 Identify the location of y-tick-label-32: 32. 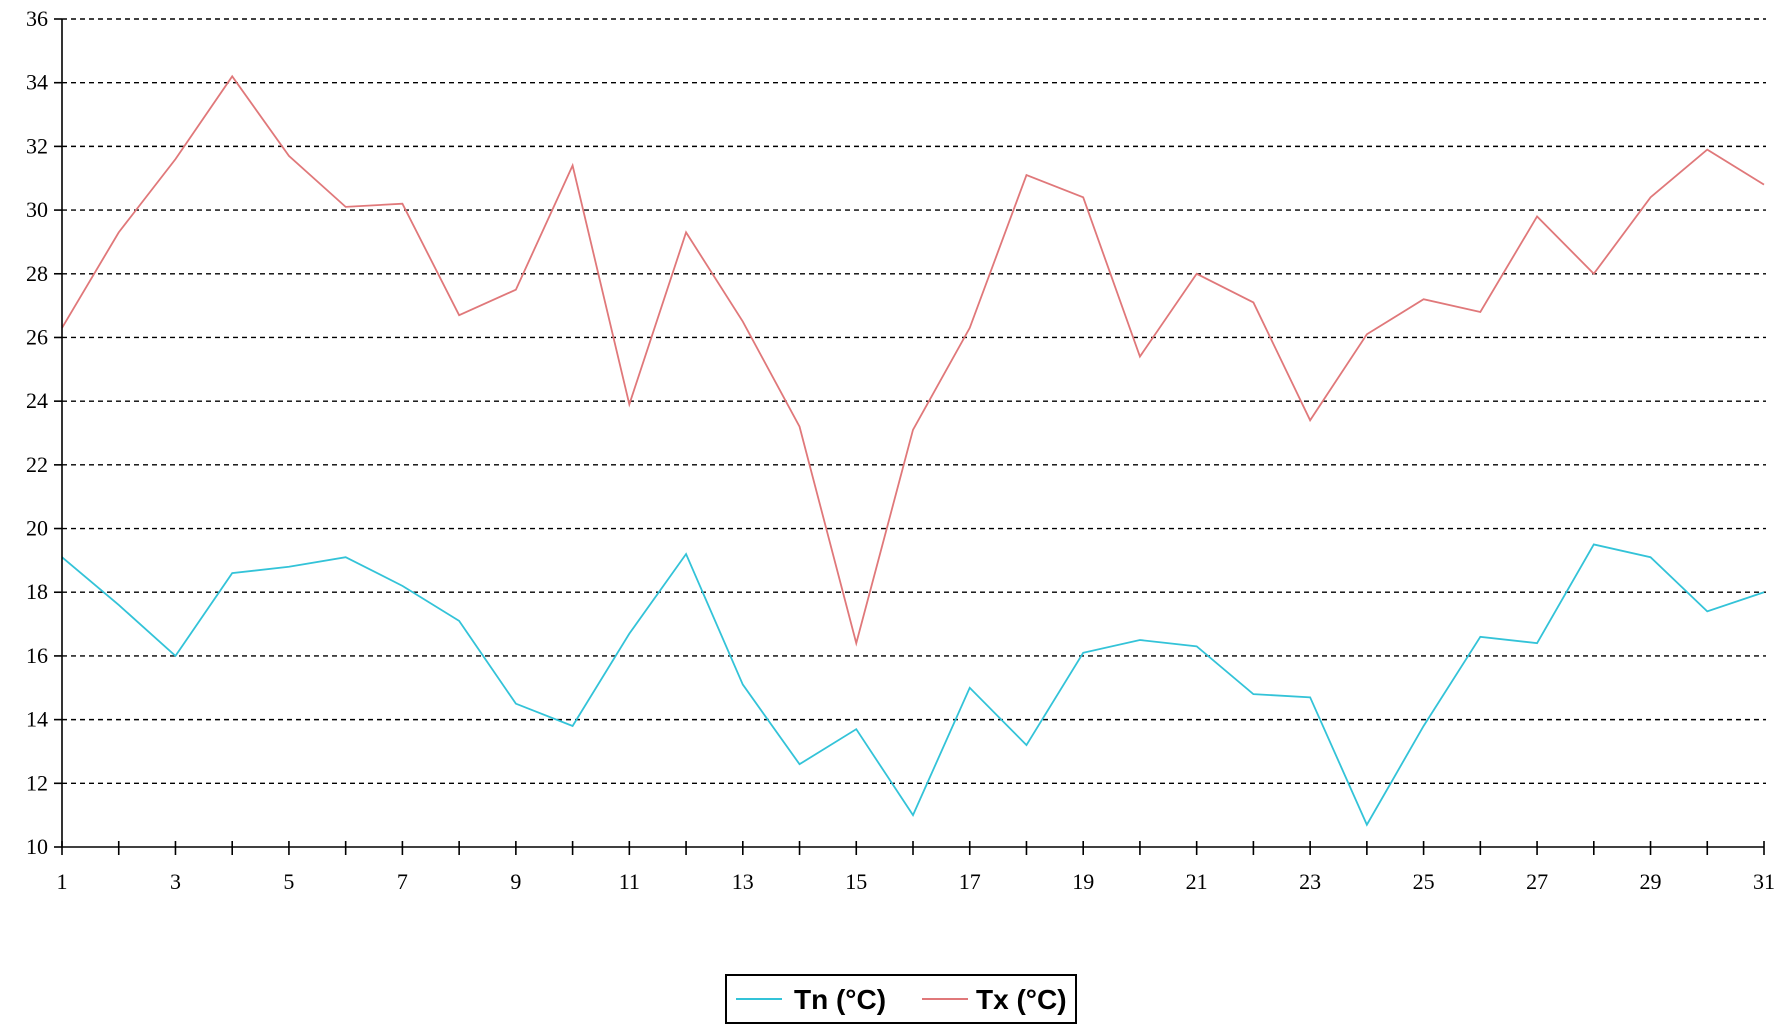
(37, 145).